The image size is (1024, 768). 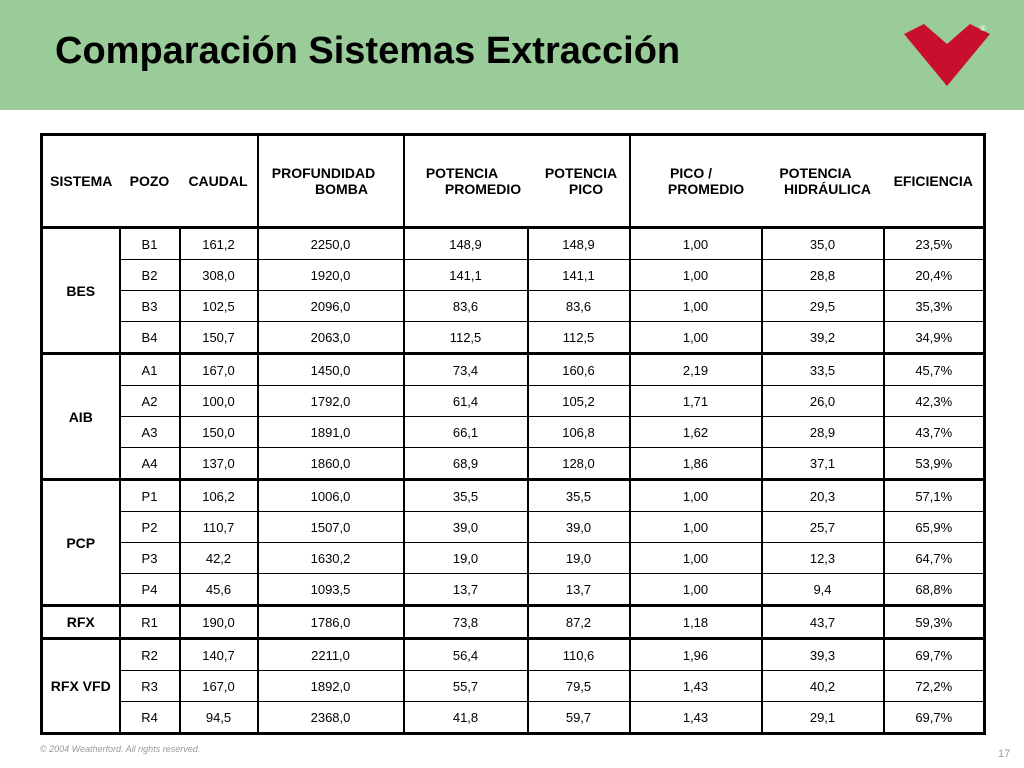 I want to click on table-cell: P4, so click(x=149, y=590).